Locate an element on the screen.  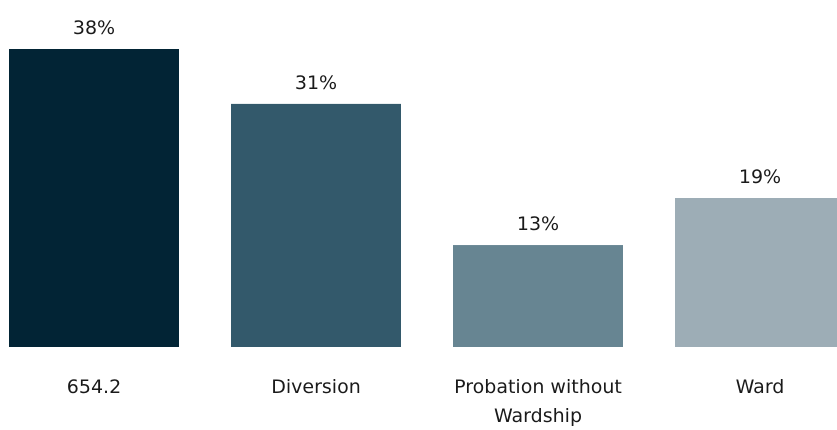
value-label-2: 13% is located at coordinates (538, 224).